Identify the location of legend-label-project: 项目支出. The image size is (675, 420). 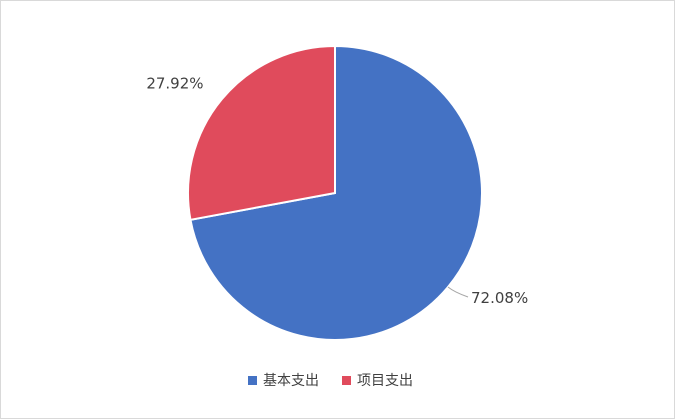
(385, 381).